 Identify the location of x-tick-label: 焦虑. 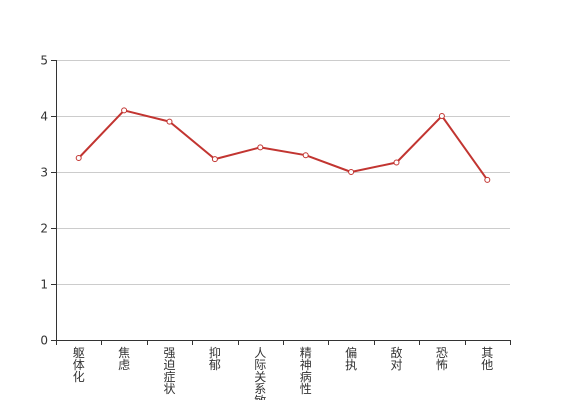
(124, 359).